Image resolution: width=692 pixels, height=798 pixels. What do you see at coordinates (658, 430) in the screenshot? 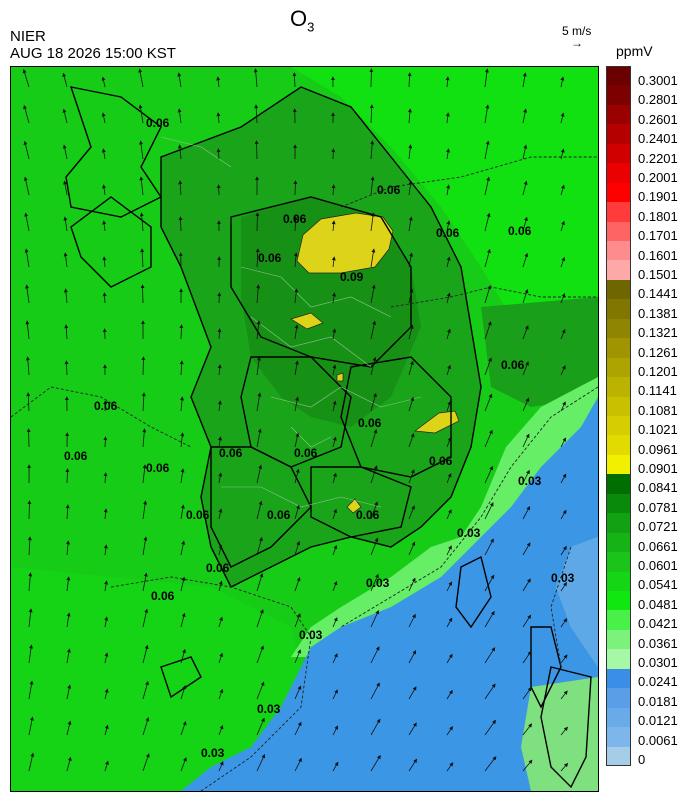
I see `colorbar-tick-label: 0.1021` at bounding box center [658, 430].